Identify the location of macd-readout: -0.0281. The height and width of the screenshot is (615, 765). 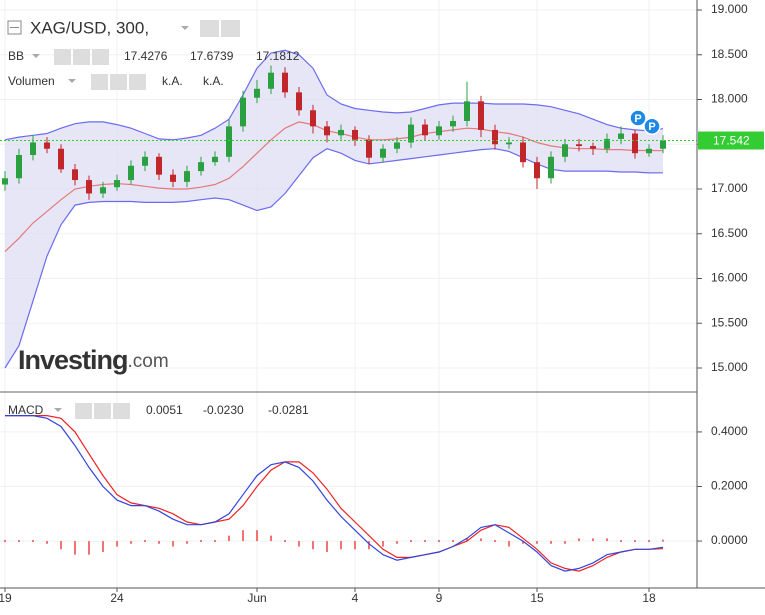
(288, 410).